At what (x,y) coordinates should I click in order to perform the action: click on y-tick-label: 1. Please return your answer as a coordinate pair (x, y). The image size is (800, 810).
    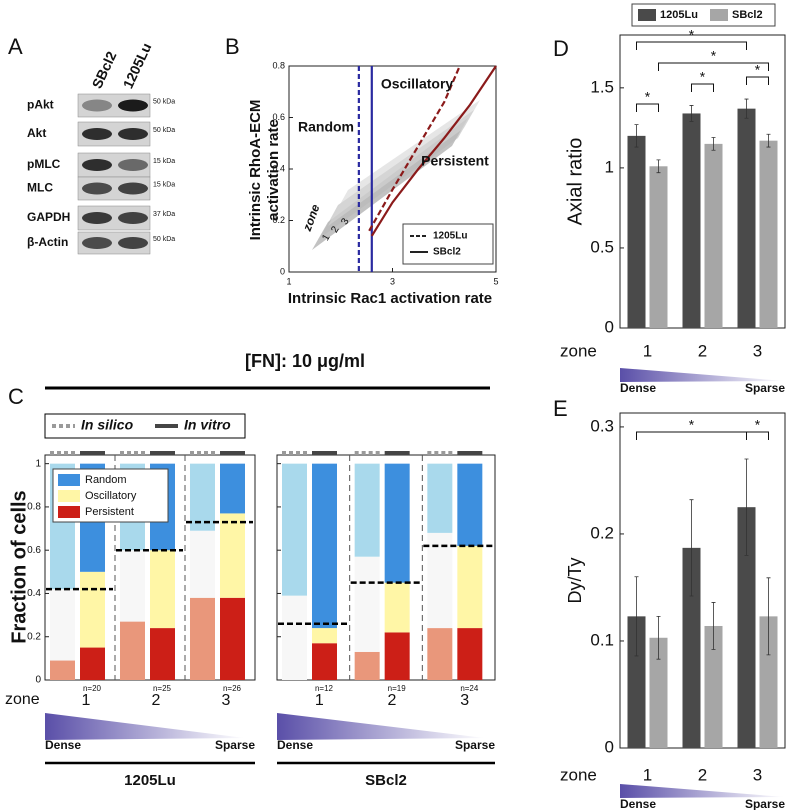
    Looking at the image, I should click on (609, 166).